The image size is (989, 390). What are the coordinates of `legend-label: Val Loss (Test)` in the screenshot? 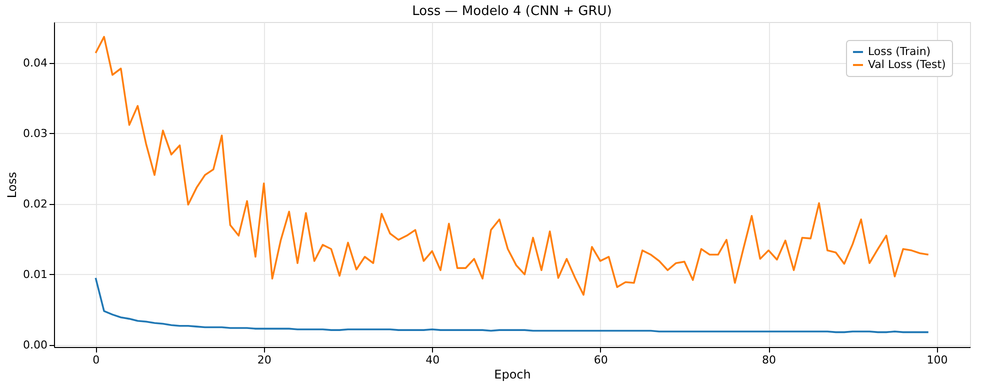 It's located at (907, 64).